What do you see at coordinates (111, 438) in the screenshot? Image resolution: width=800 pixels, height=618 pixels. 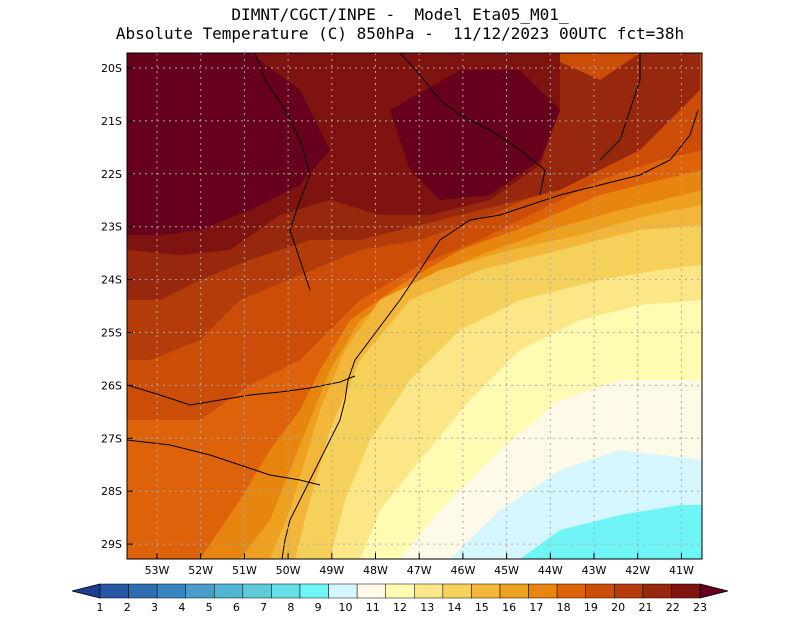 I see `lat-label: 27S` at bounding box center [111, 438].